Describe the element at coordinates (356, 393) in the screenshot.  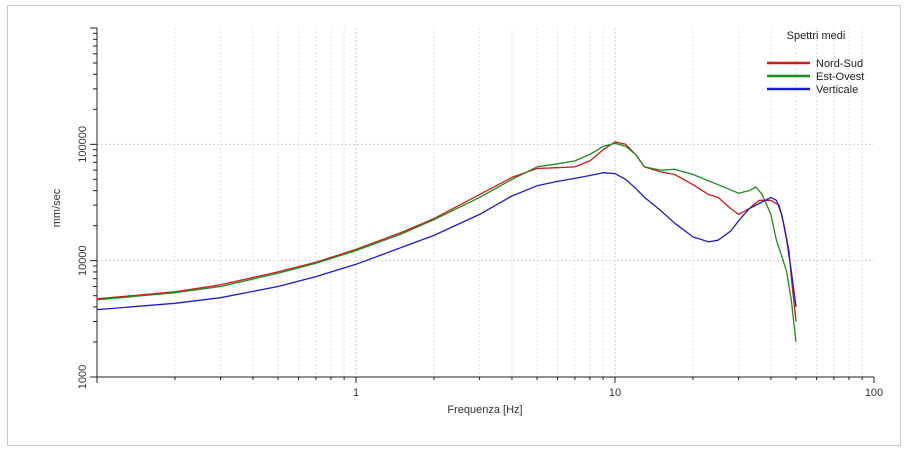
I see `x-tick-label: 1` at that location.